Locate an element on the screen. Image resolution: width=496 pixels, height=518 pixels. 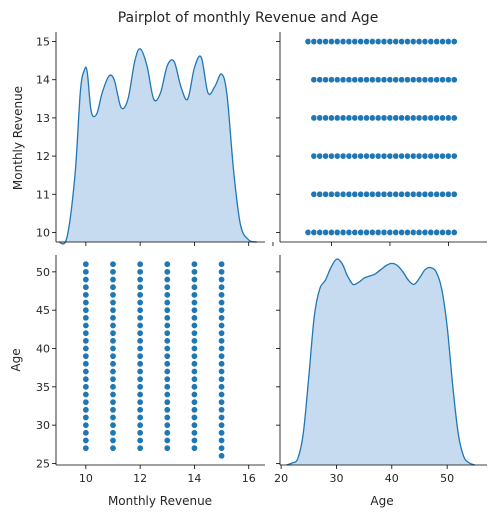
y-tick-label: 14 is located at coordinates (43, 80).